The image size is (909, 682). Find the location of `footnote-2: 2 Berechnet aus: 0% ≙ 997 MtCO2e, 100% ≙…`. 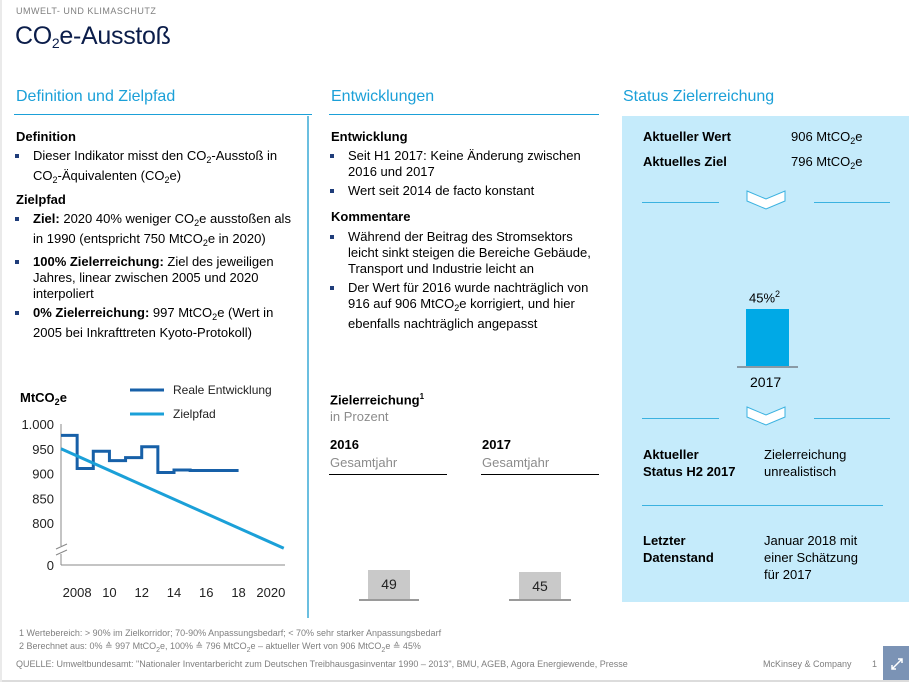

footnote-2: 2 Berechnet aus: 0% ≙ 997 MtCO2e, 100% ≙… is located at coordinates (220, 647).